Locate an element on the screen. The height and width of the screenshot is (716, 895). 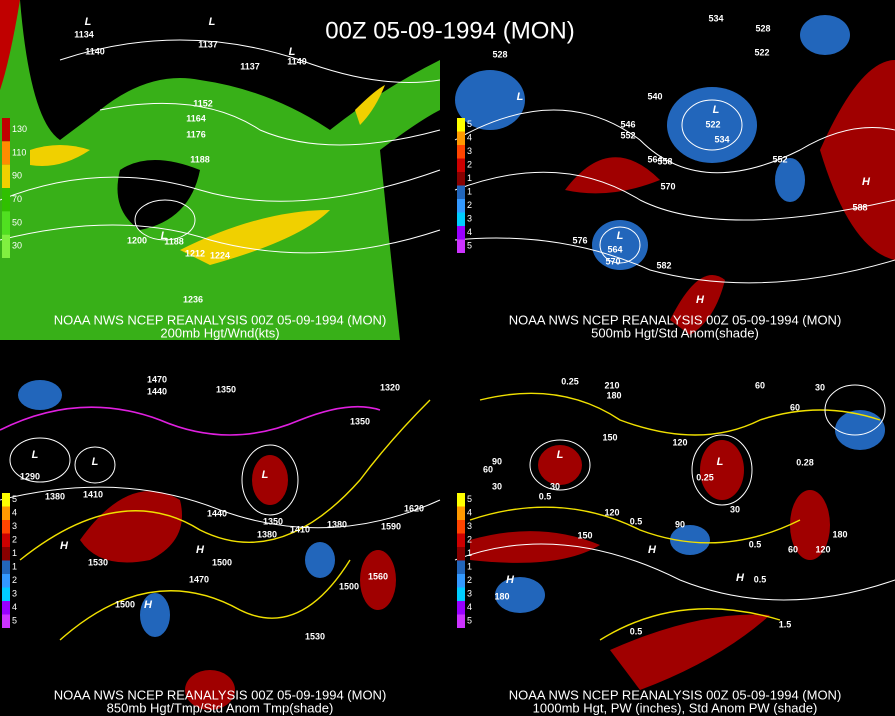
legend-label: 110 is located at coordinates (19, 152).